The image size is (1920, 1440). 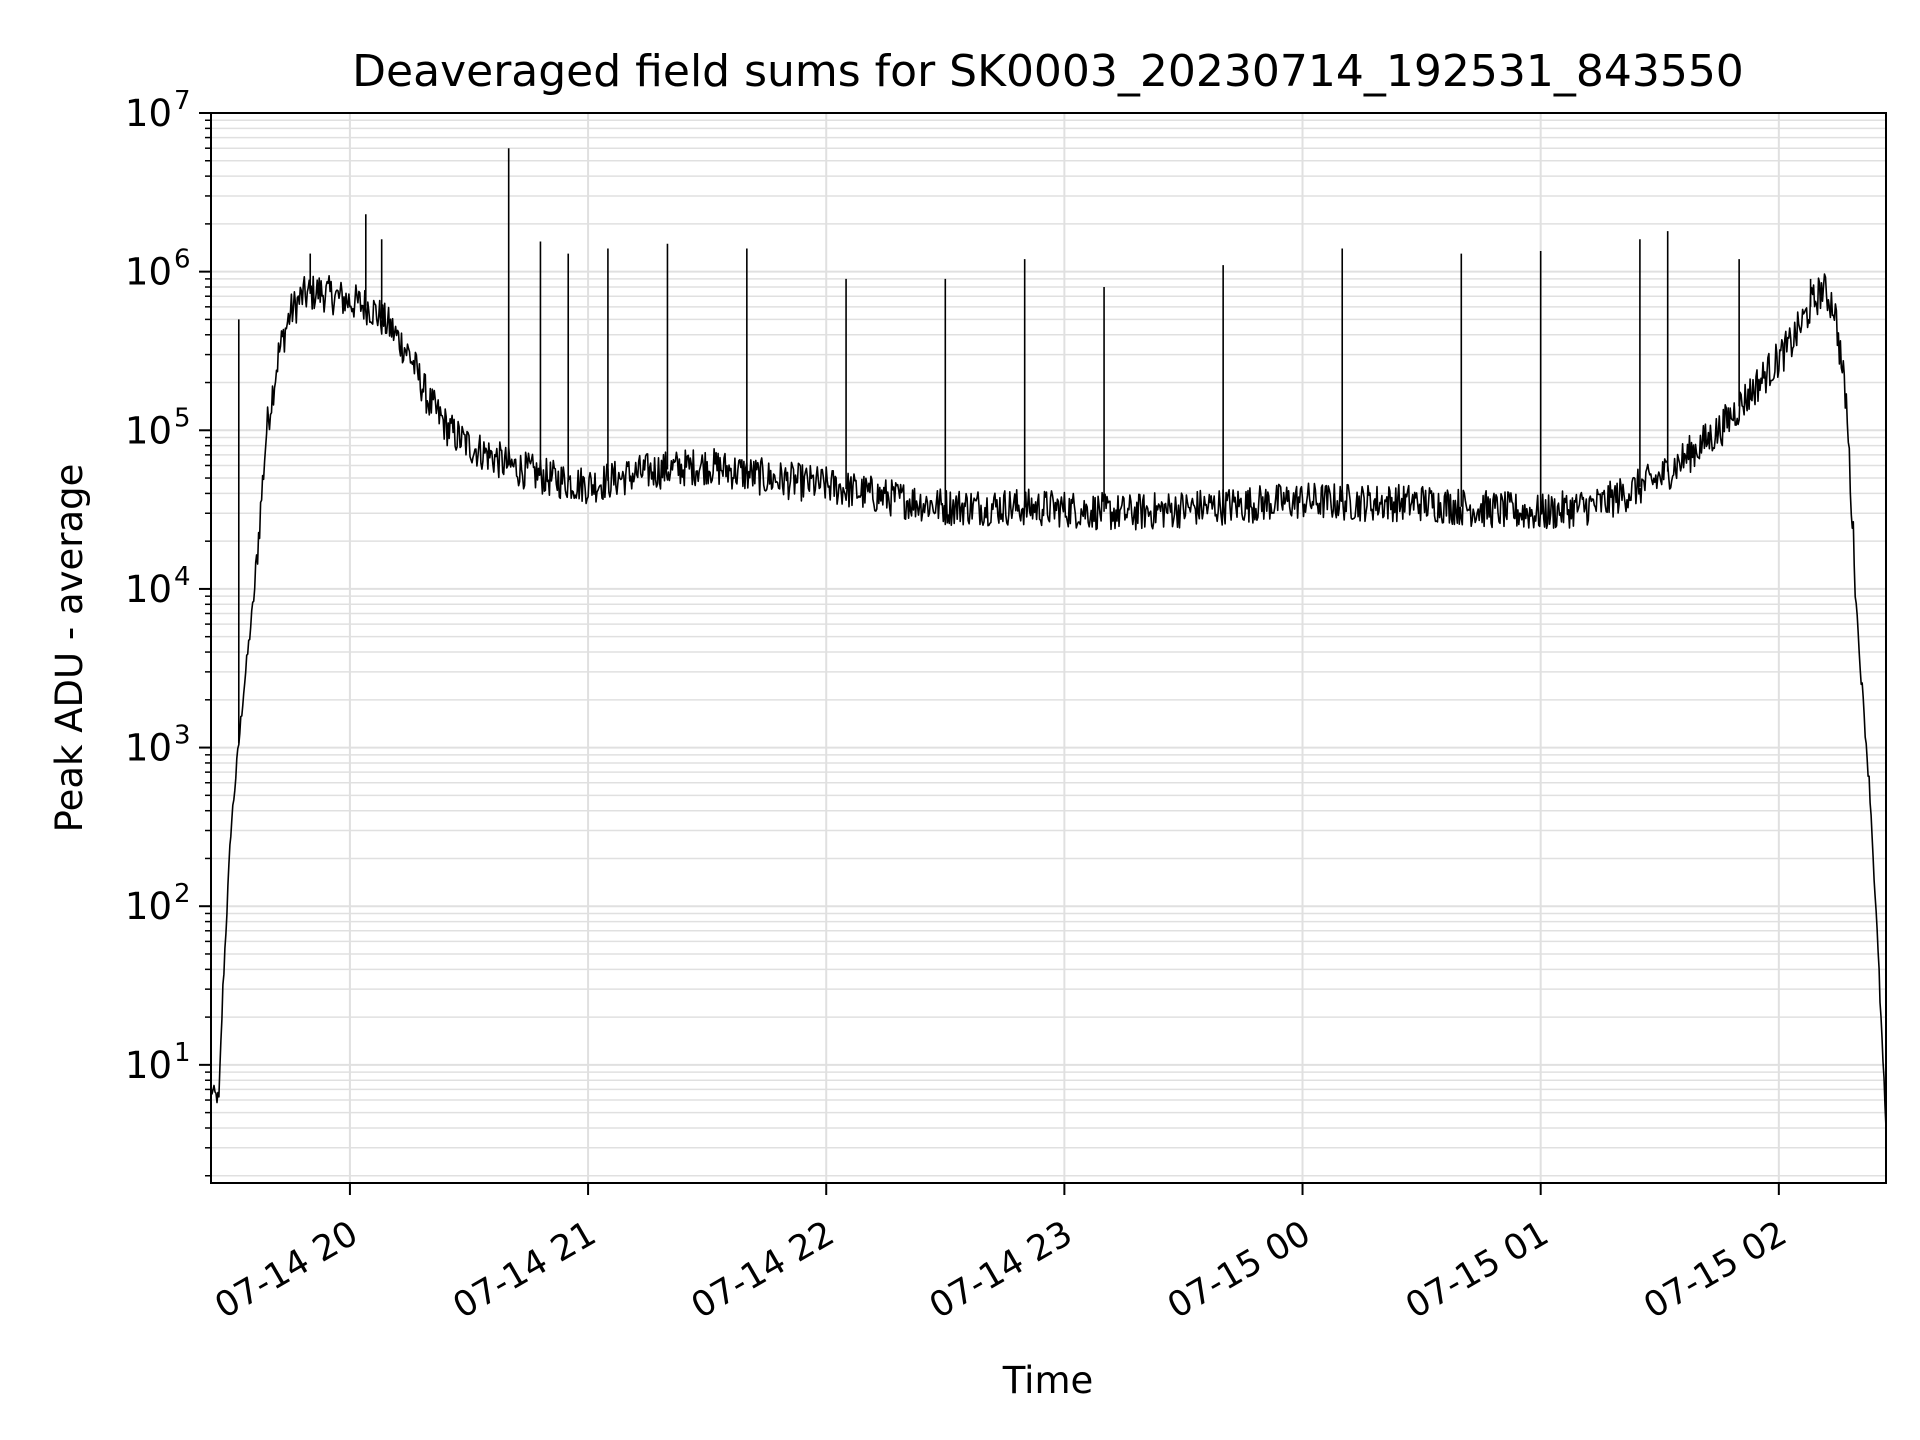 What do you see at coordinates (182, 260) in the screenshot?
I see `y-tick-exponent: 6` at bounding box center [182, 260].